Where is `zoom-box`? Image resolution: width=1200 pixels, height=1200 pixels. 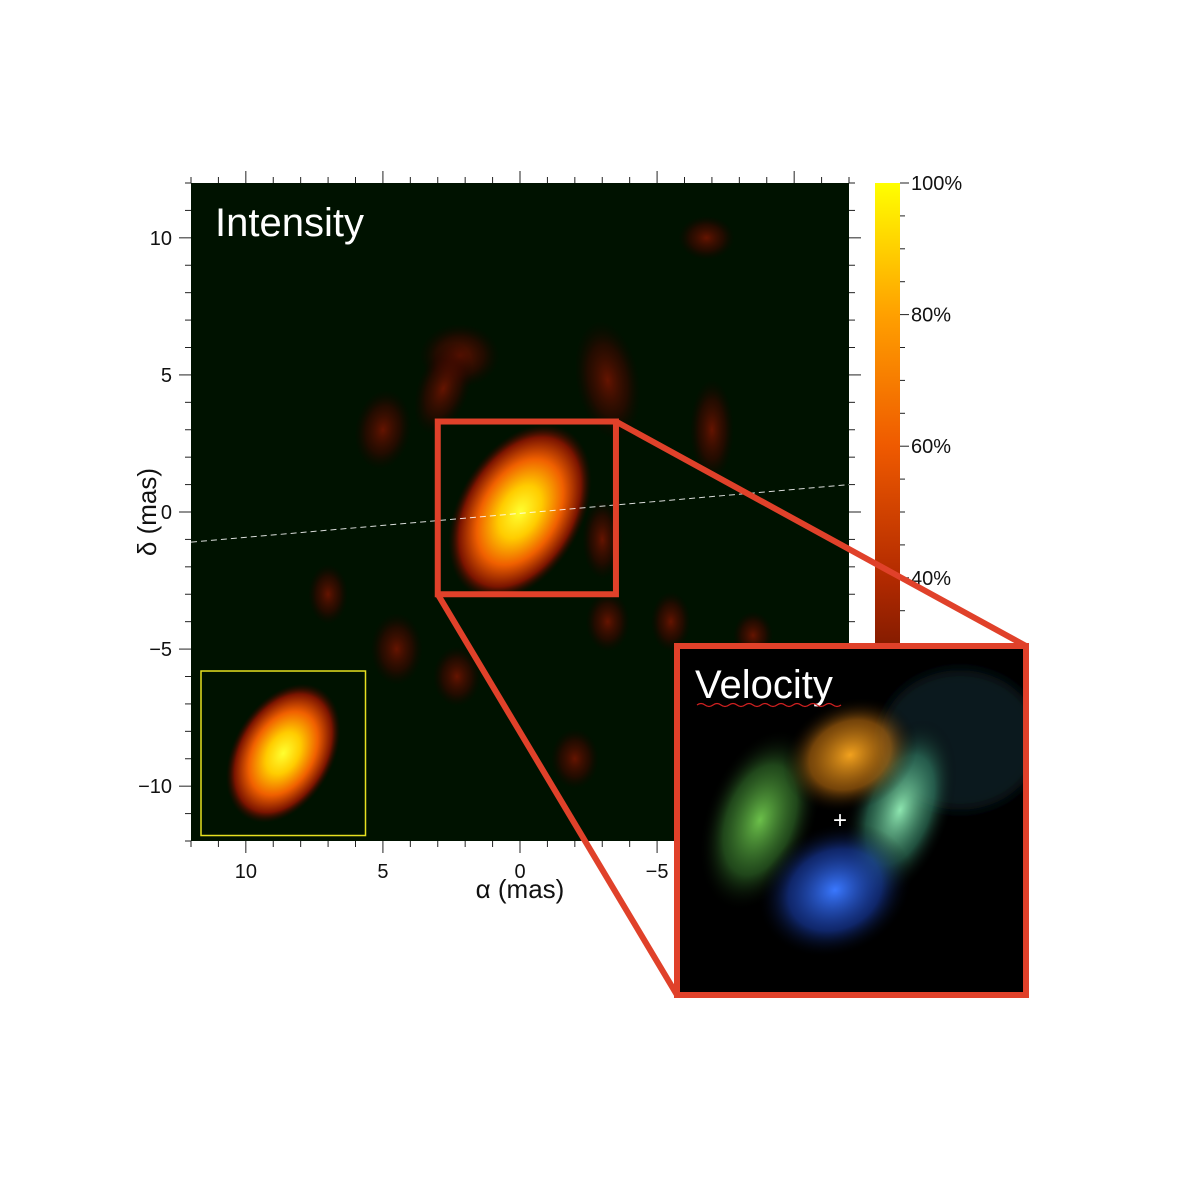 zoom-box is located at coordinates (526, 508).